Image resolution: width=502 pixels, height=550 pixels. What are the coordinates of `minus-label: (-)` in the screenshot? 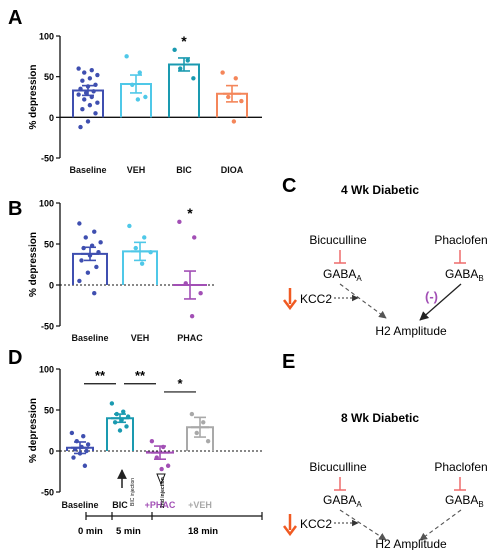 It's located at (431, 296).